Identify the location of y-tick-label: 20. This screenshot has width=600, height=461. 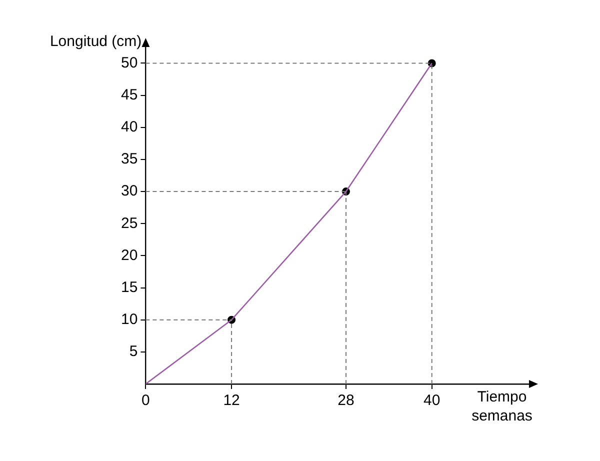
(129, 255).